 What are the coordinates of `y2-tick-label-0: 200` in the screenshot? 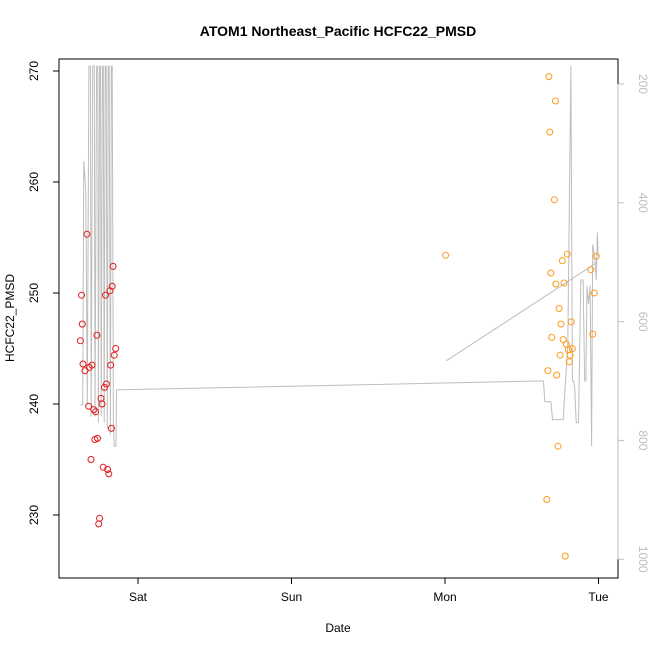 It's located at (643, 84).